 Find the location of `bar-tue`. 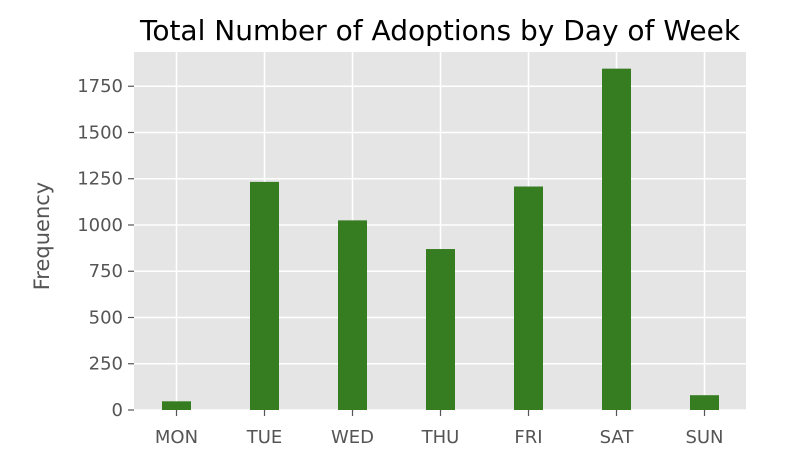

bar-tue is located at coordinates (264, 295).